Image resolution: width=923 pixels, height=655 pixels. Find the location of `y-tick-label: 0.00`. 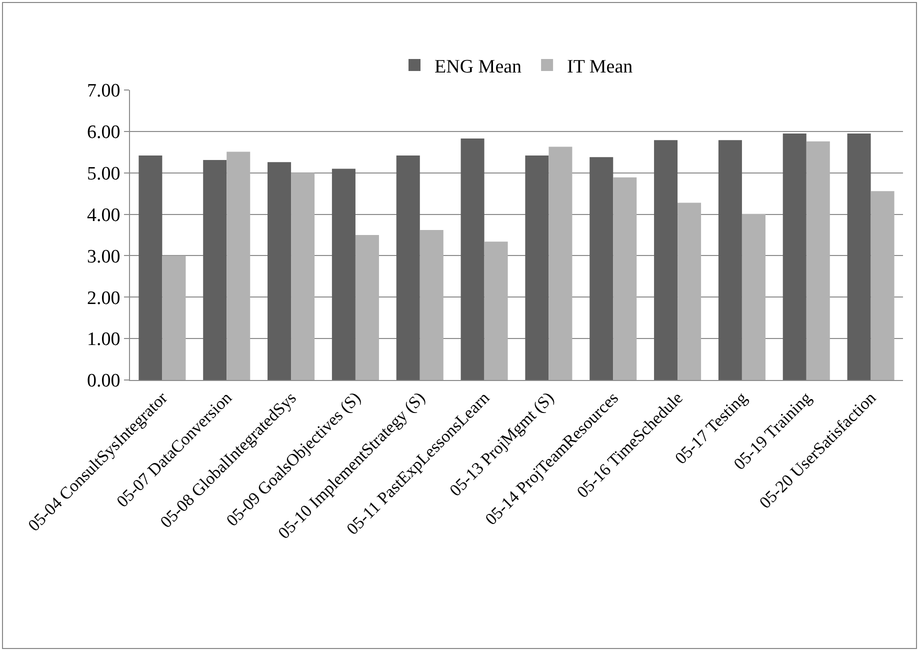

y-tick-label: 0.00 is located at coordinates (103, 381).